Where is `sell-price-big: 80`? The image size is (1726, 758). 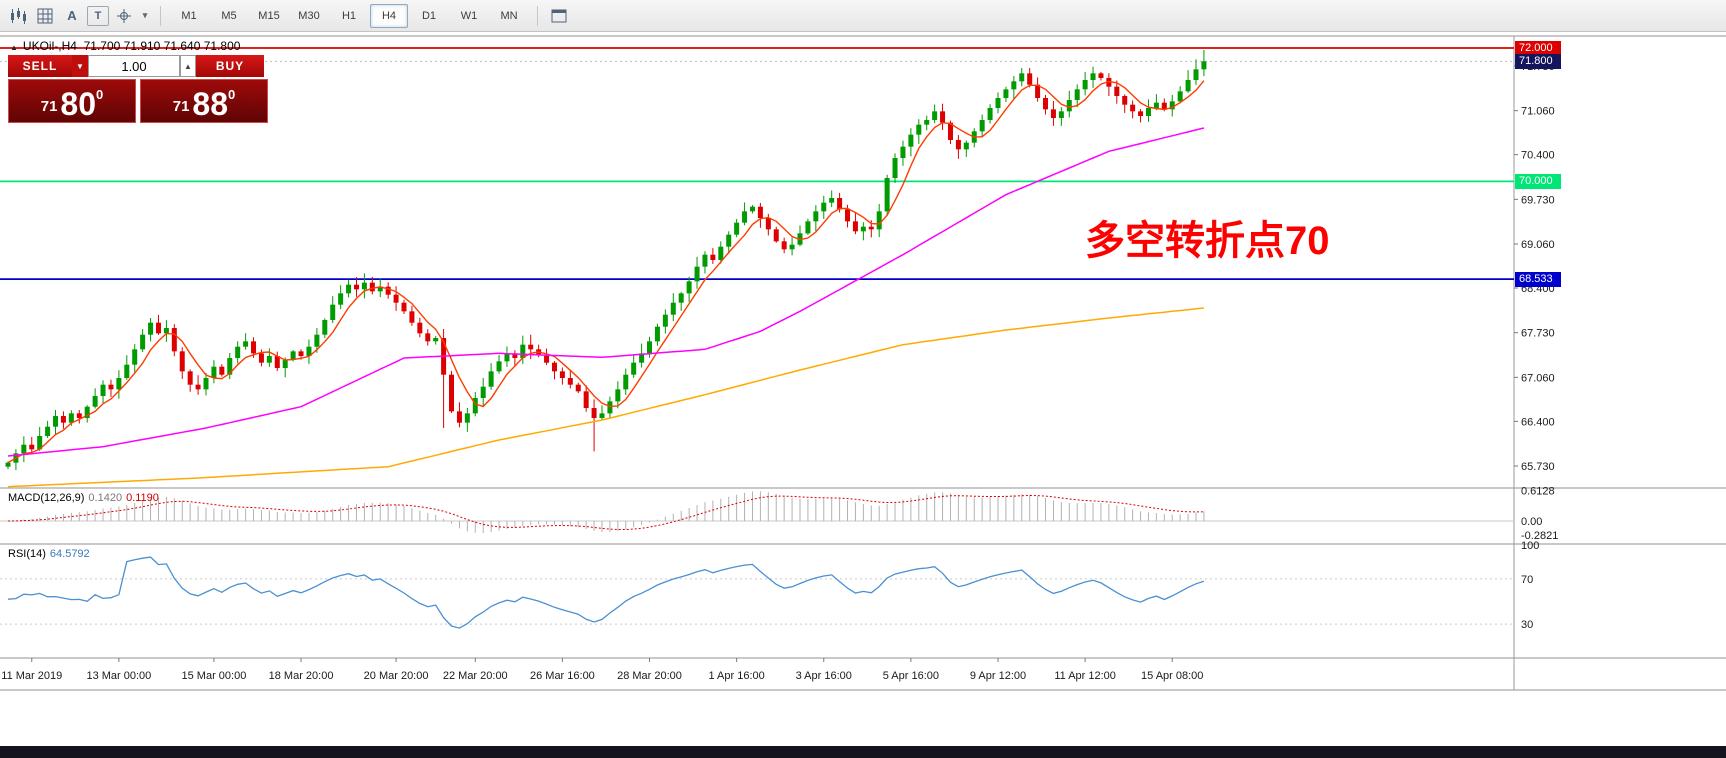 sell-price-big: 80 is located at coordinates (78, 104).